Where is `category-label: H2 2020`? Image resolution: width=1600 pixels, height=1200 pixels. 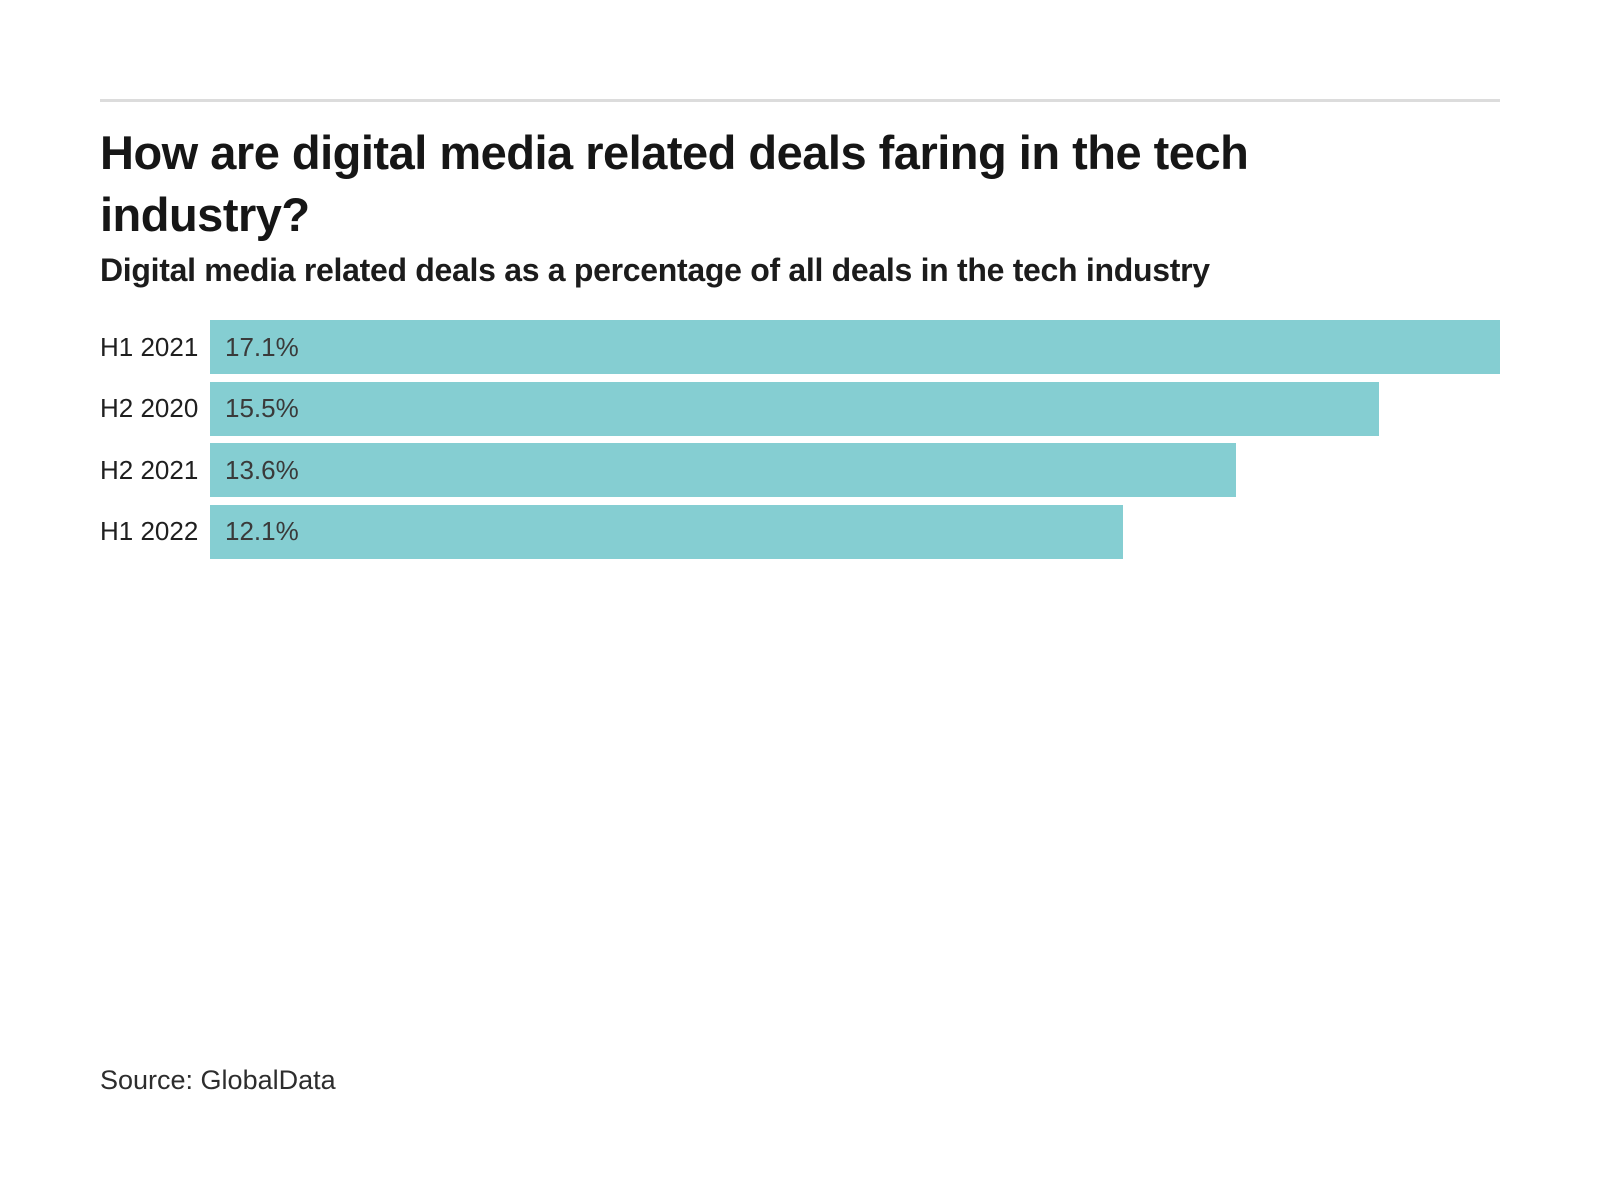
category-label: H2 2020 is located at coordinates (149, 408).